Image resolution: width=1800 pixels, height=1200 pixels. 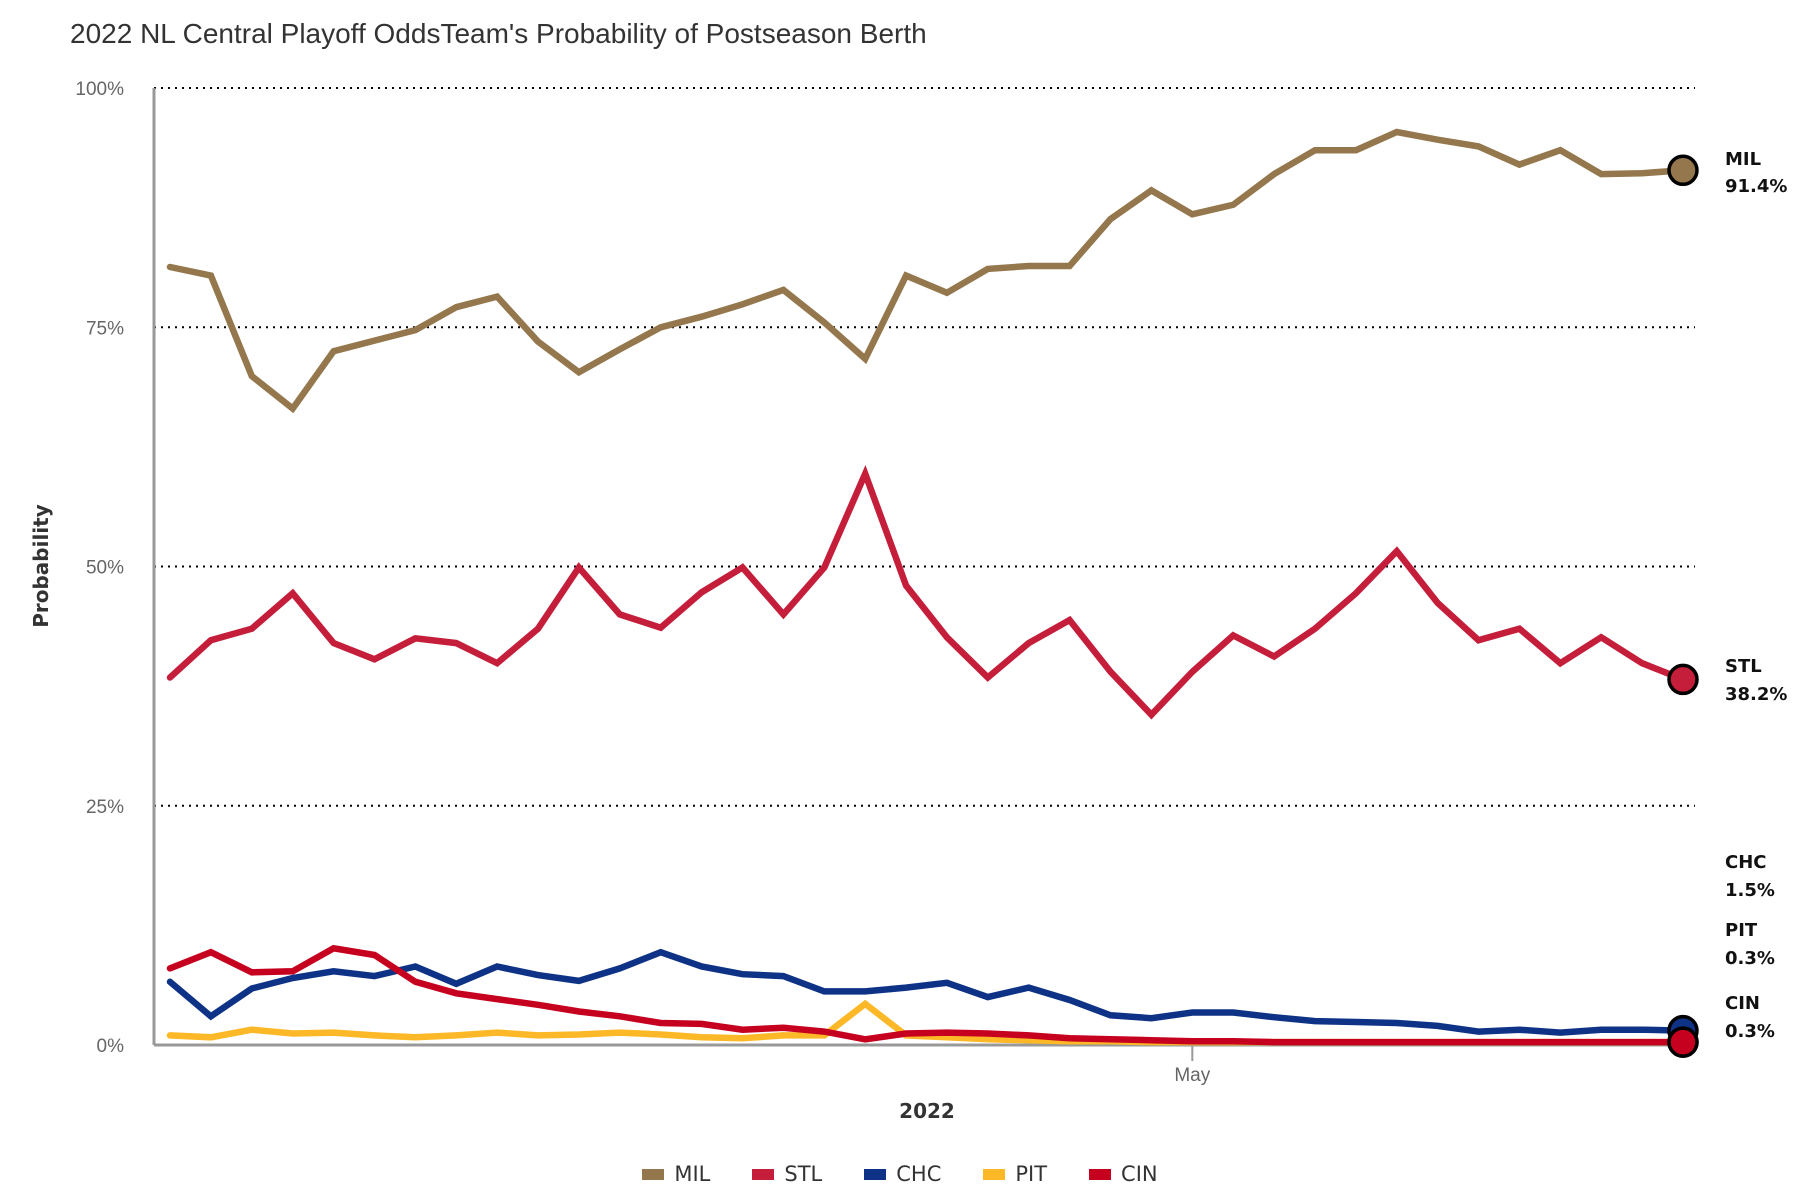 I want to click on legend: MIL STL CHC PIT CIN, so click(x=900, y=1174).